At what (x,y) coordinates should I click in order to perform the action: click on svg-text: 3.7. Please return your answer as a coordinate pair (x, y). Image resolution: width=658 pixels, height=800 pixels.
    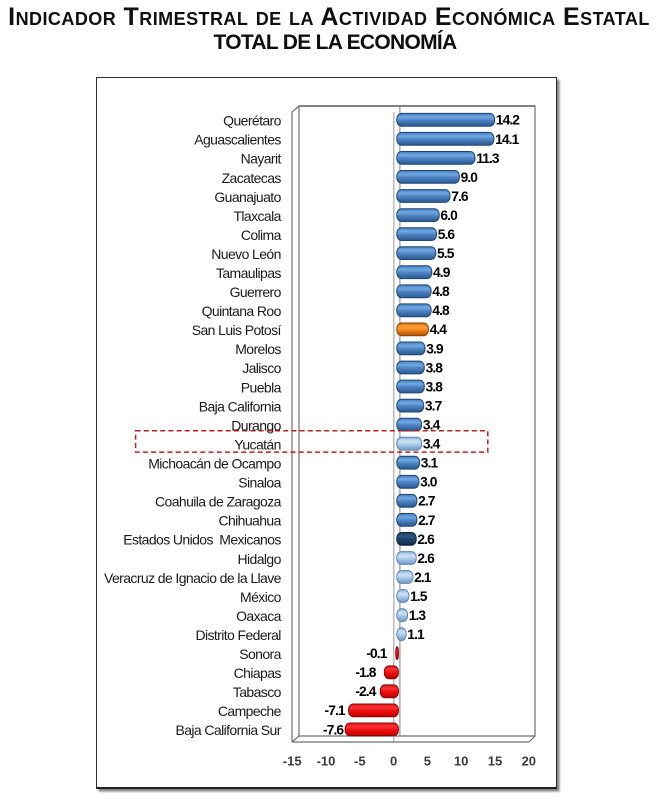
    Looking at the image, I should click on (434, 405).